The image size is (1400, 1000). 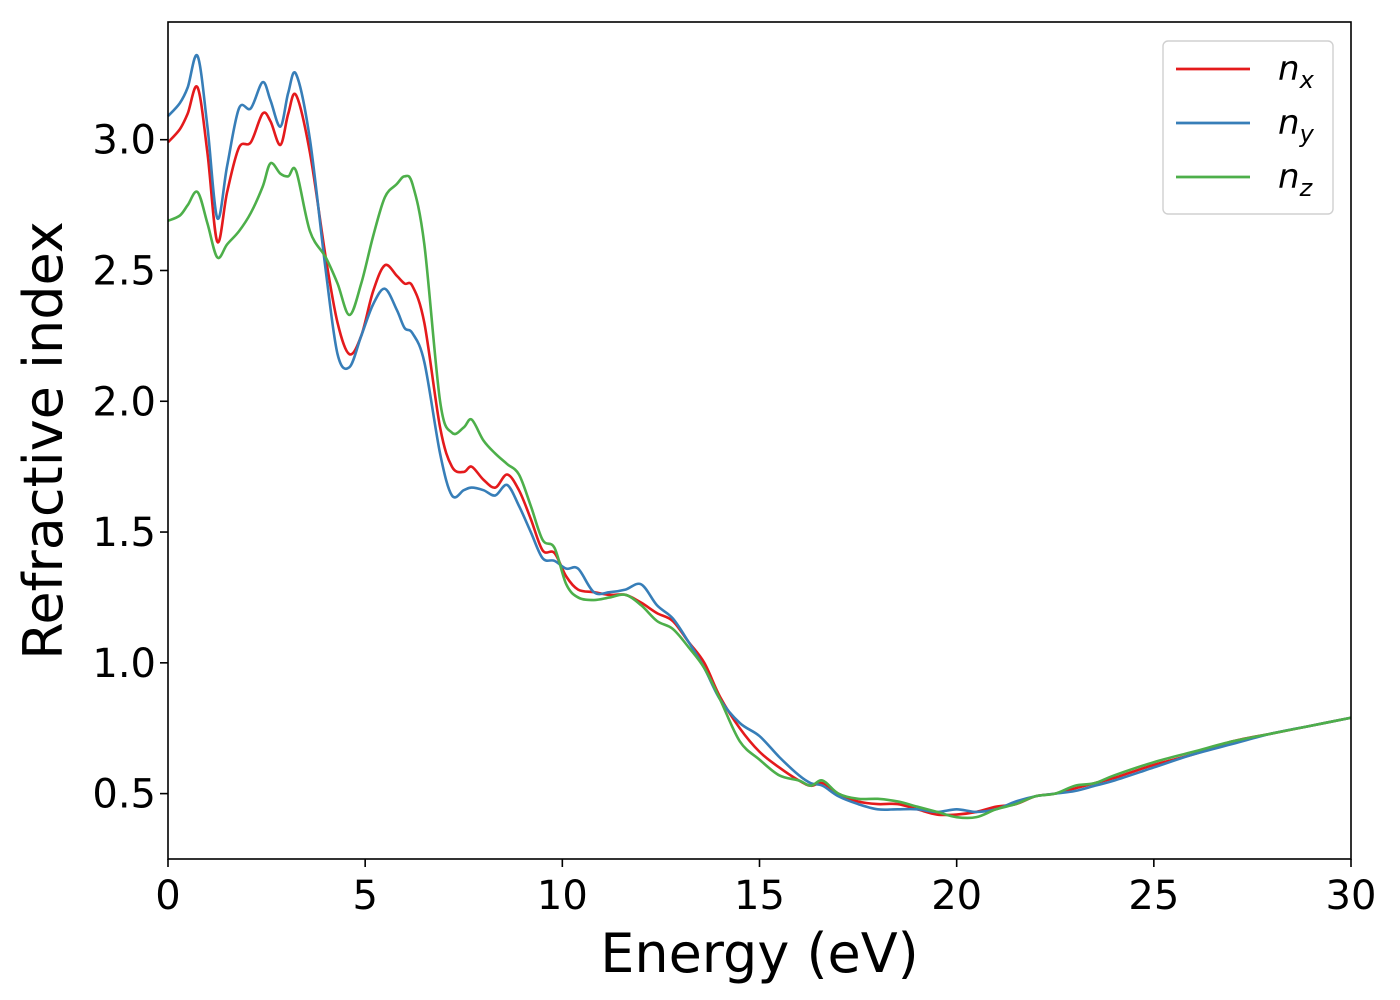 What do you see at coordinates (759, 896) in the screenshot?
I see `x-tick-label: 15` at bounding box center [759, 896].